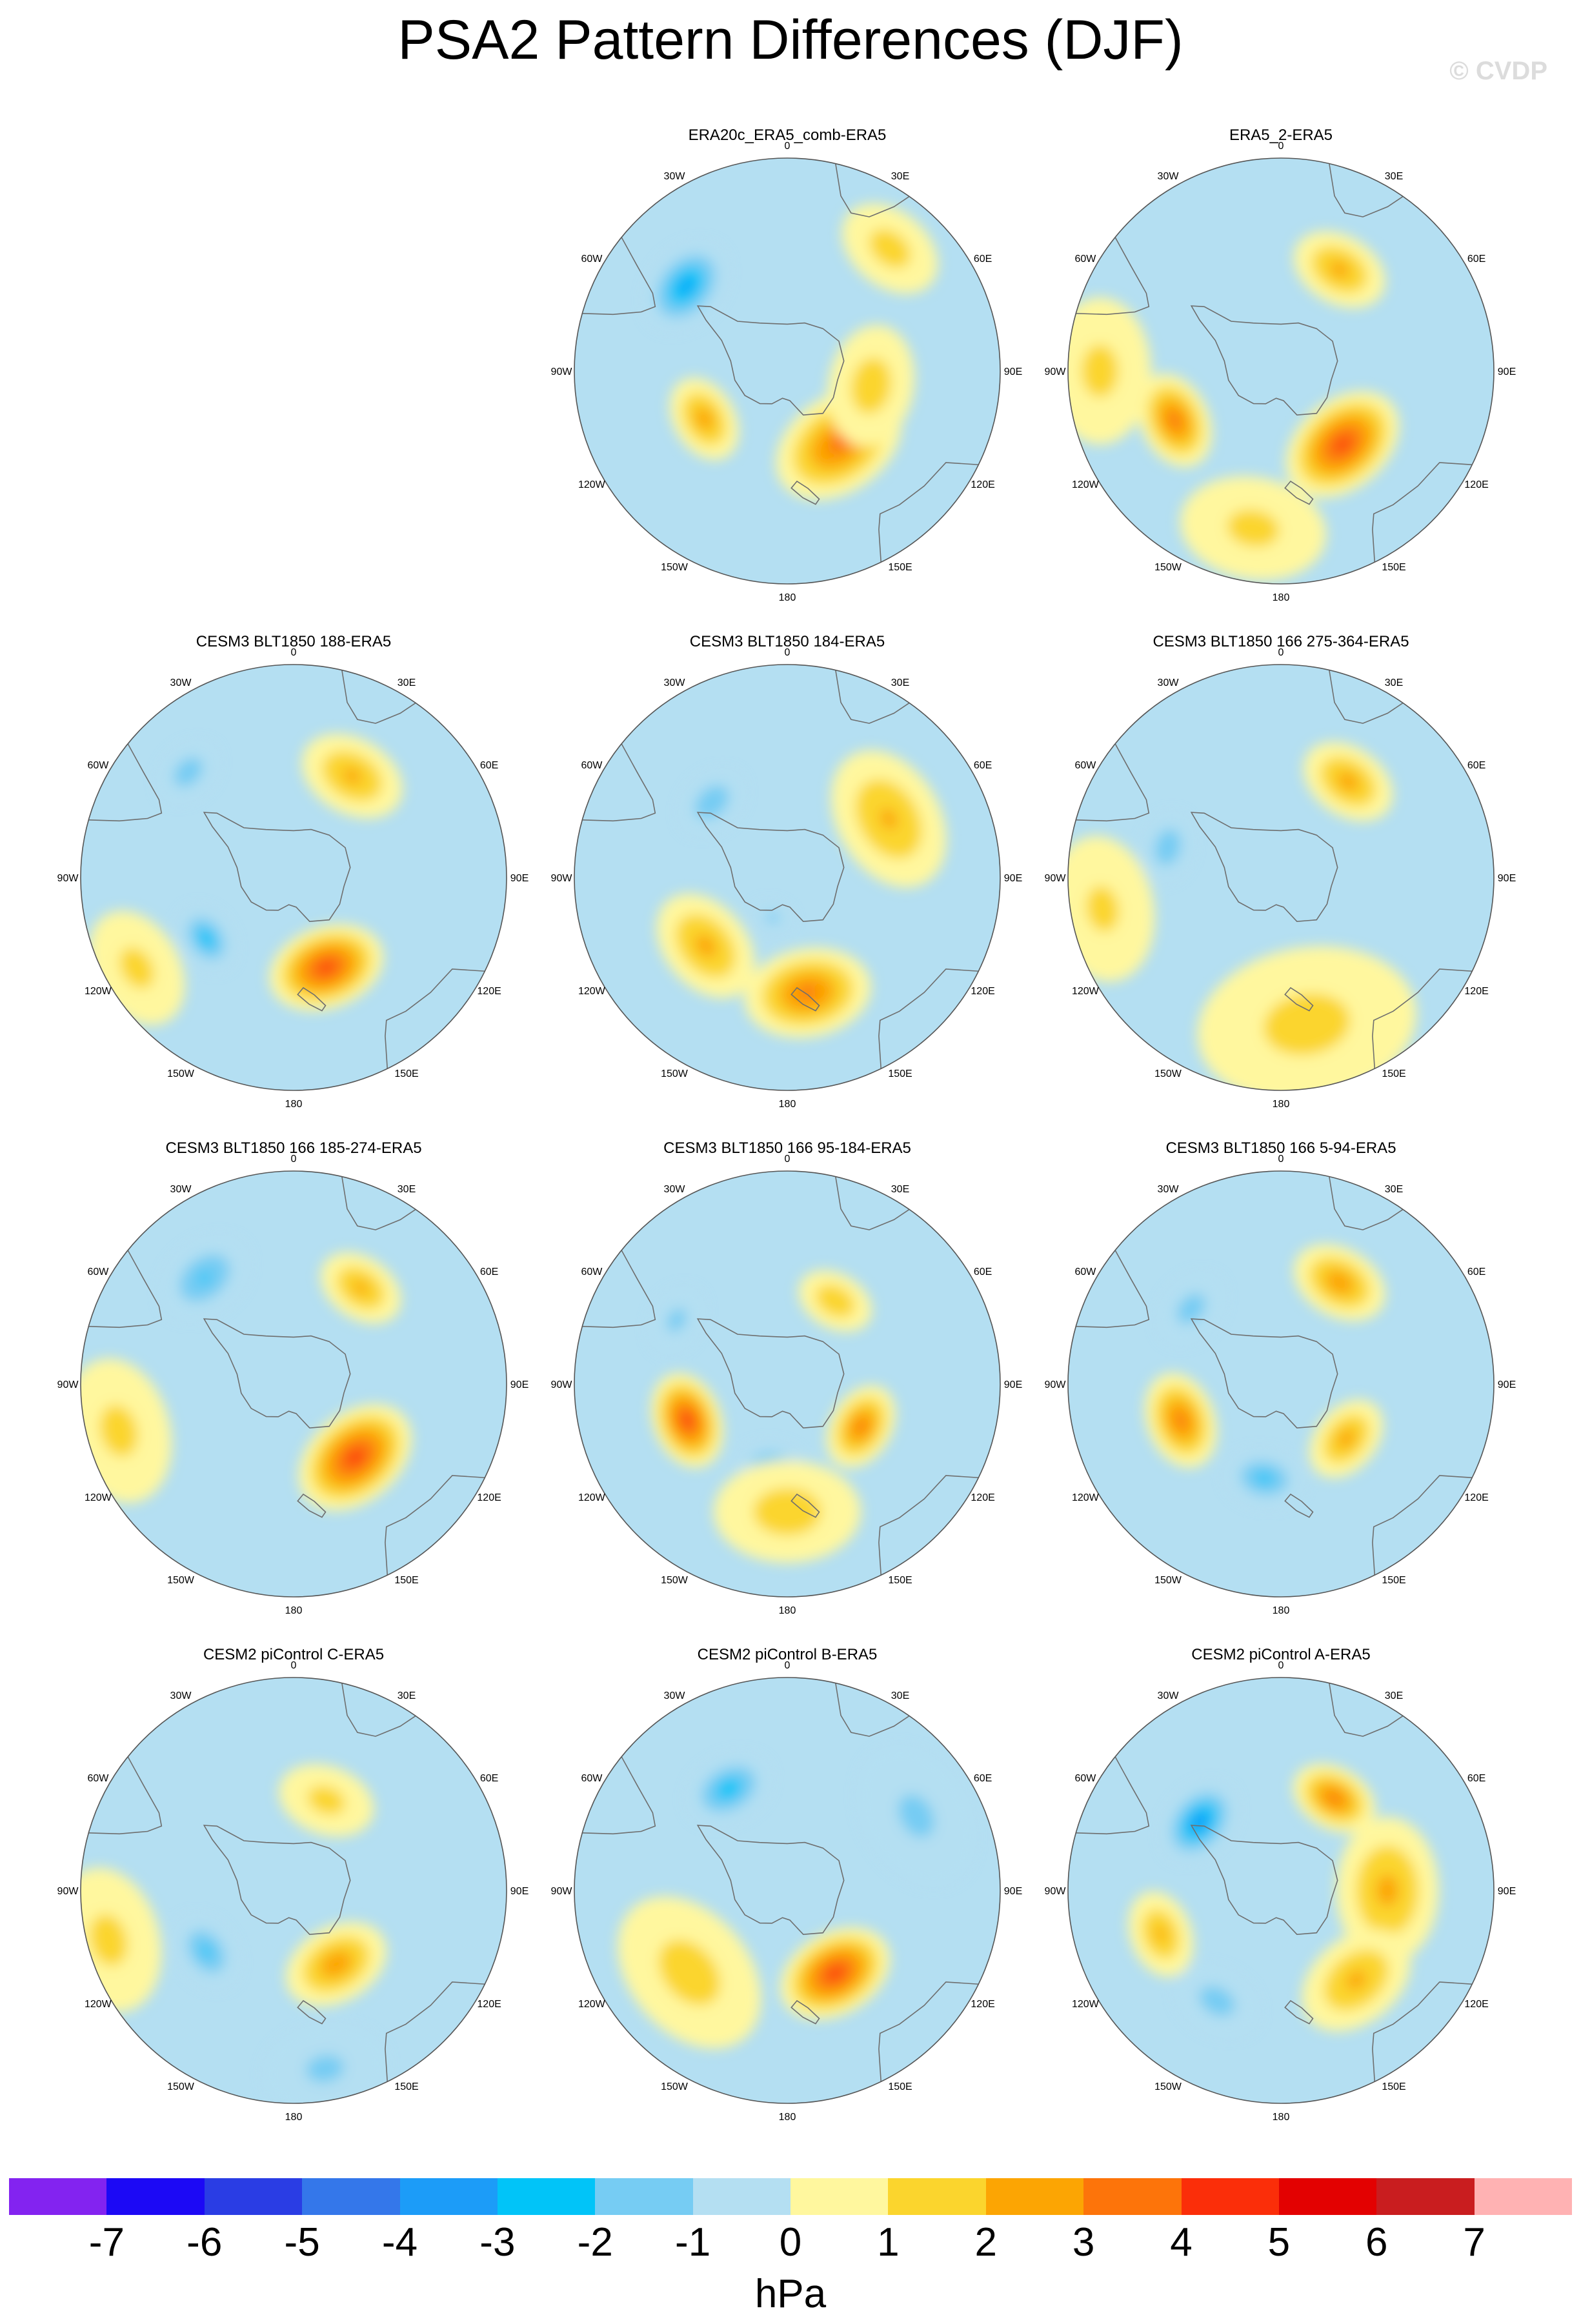  What do you see at coordinates (790, 2196) in the screenshot?
I see `colorbar` at bounding box center [790, 2196].